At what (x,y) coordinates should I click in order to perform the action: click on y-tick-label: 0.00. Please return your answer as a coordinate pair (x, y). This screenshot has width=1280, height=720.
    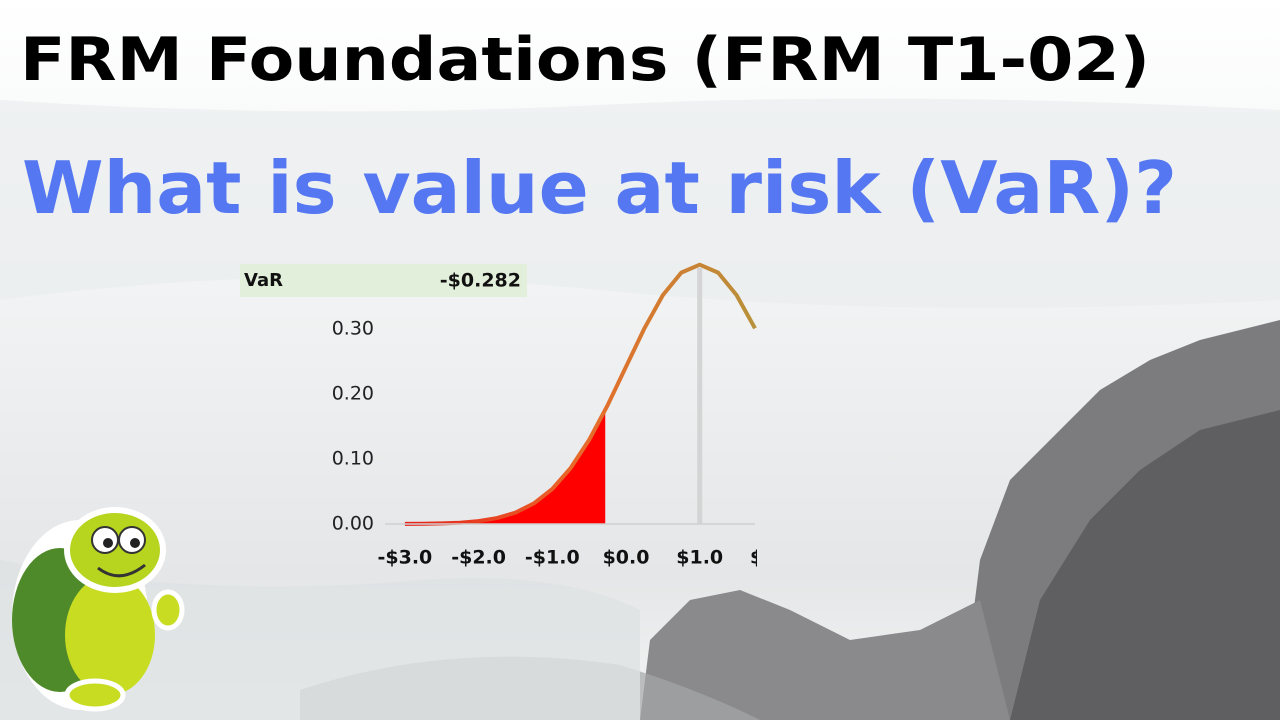
    Looking at the image, I should click on (353, 524).